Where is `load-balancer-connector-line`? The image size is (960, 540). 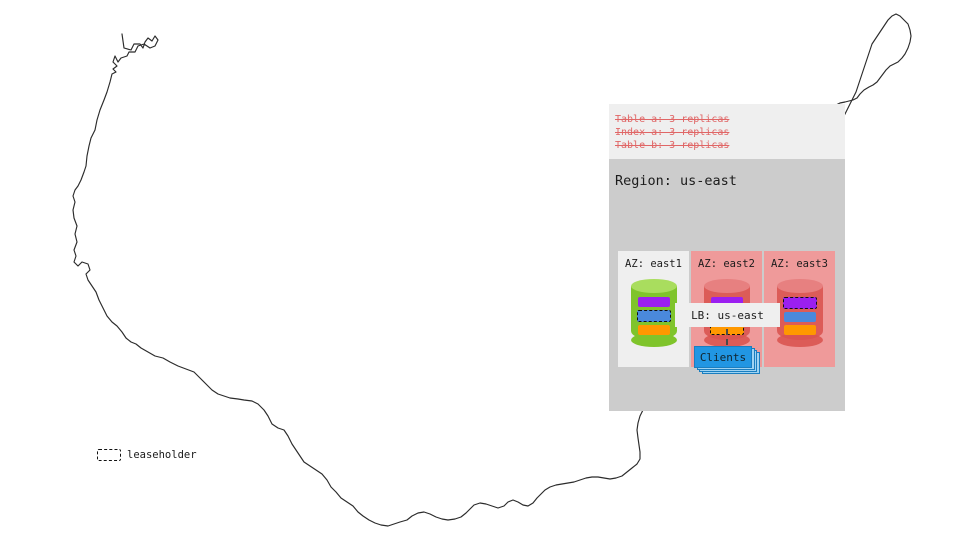
load-balancer-connector-line is located at coordinates (727, 337).